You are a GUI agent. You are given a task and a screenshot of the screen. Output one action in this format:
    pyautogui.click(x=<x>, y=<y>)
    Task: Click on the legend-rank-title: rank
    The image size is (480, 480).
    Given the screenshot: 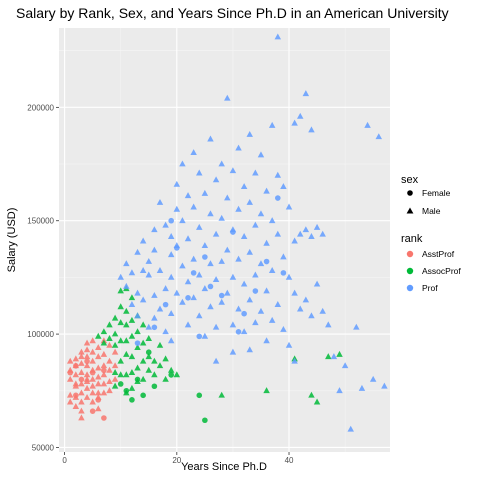 What is the action you would take?
    pyautogui.click(x=412, y=239)
    